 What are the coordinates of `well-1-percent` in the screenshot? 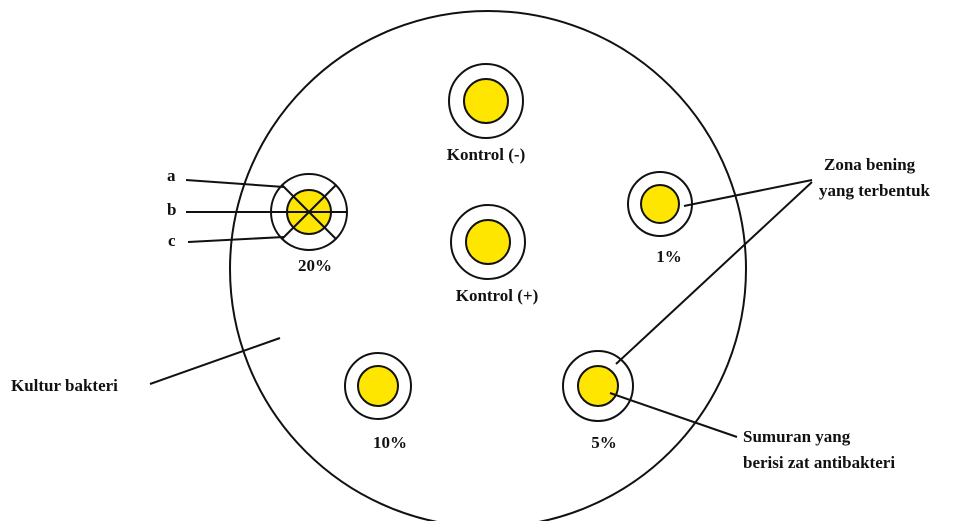 It's located at (660, 204).